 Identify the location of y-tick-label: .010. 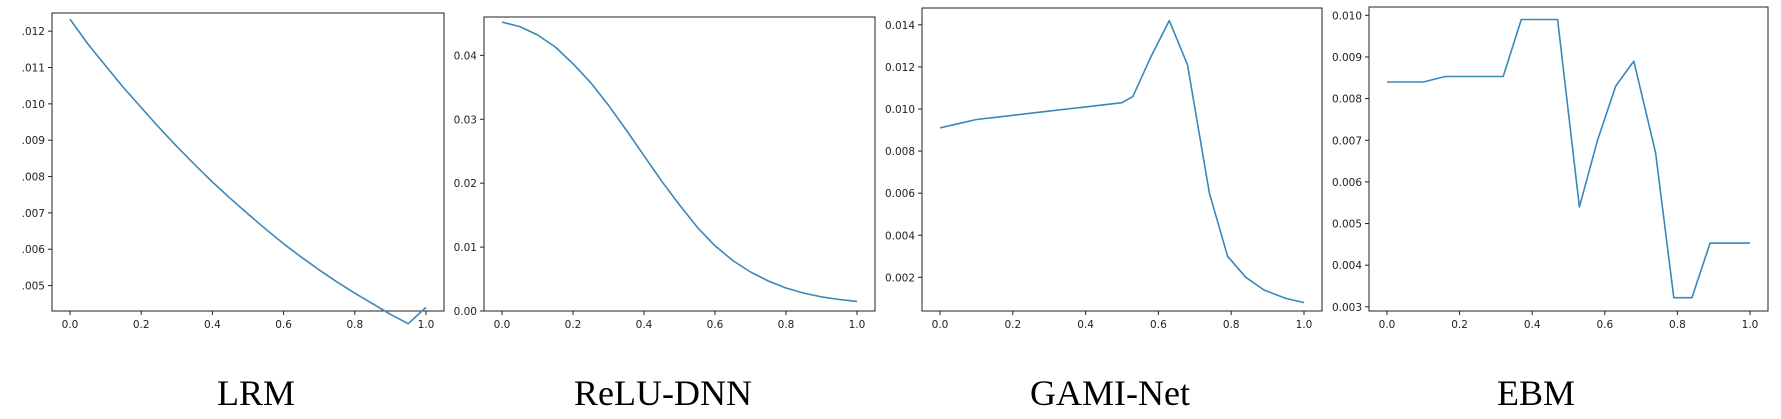
(33, 105).